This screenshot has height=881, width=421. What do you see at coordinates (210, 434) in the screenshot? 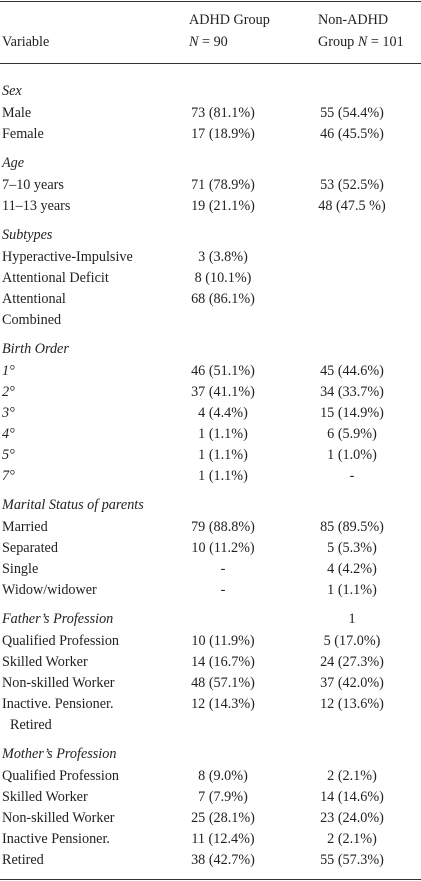
I see `table-row: 4° 1 (1.1%) 6 (5.9%)` at bounding box center [210, 434].